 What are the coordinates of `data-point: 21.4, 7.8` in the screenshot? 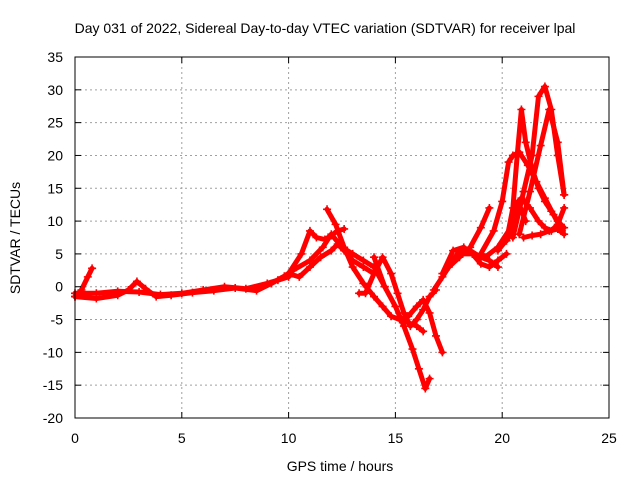 It's located at (532, 235).